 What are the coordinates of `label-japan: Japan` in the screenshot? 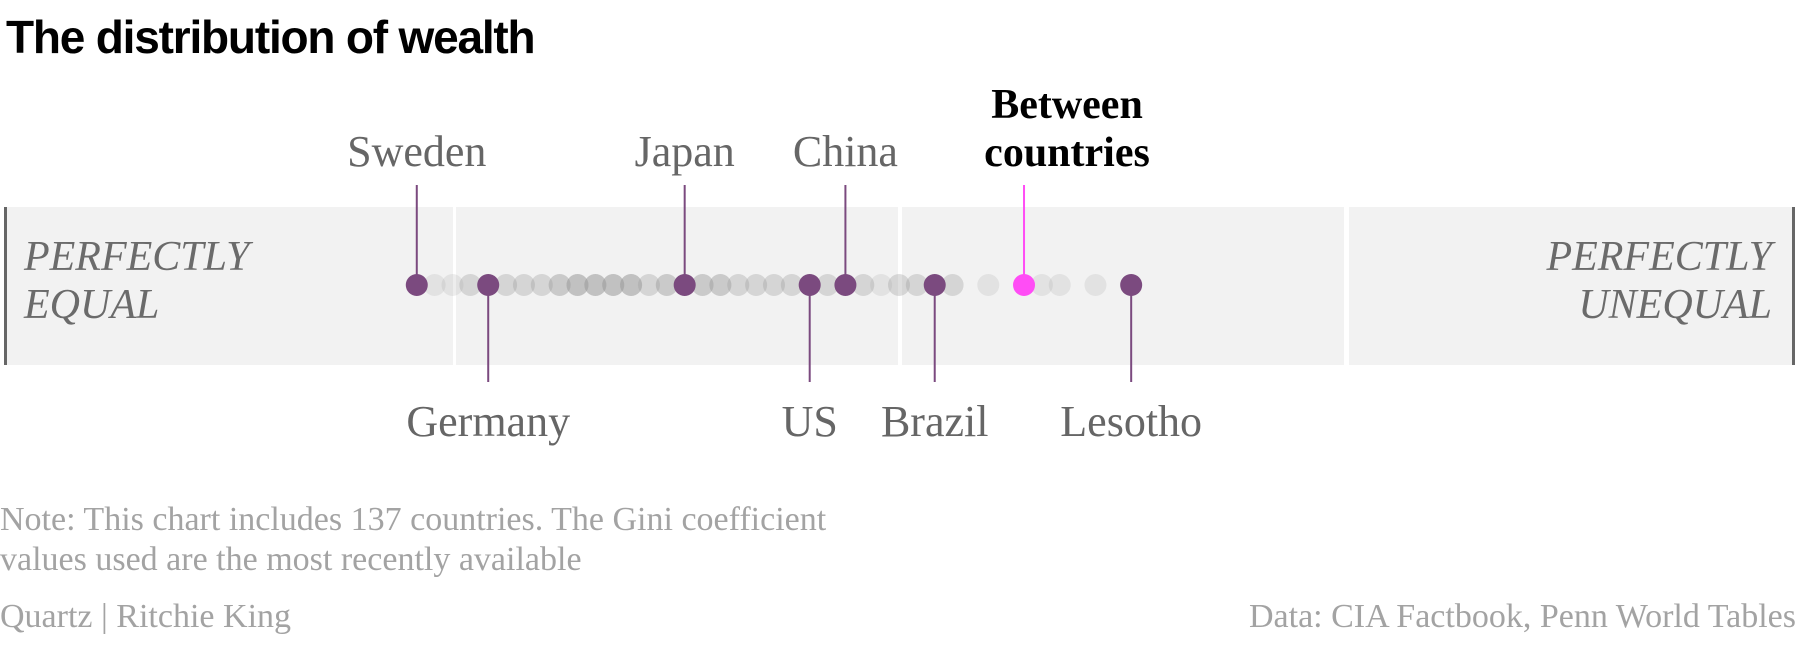 It's located at (685, 151).